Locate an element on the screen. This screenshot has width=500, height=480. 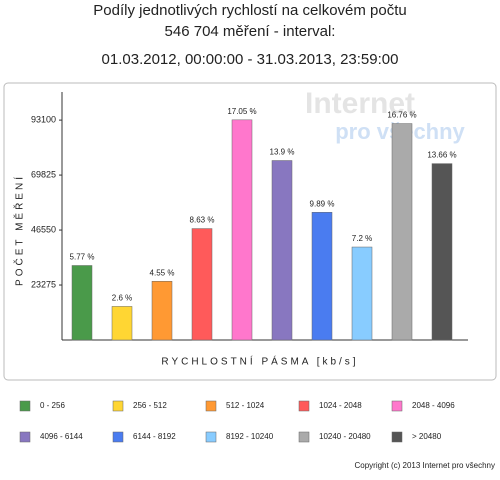
watermark: Internet is located at coordinates (360, 103).